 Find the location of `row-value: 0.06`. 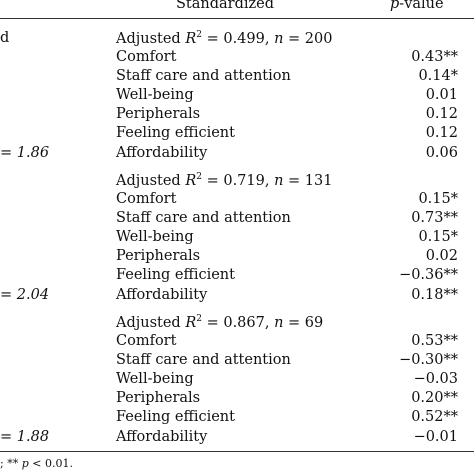

row-value: 0.06 is located at coordinates (441, 153).